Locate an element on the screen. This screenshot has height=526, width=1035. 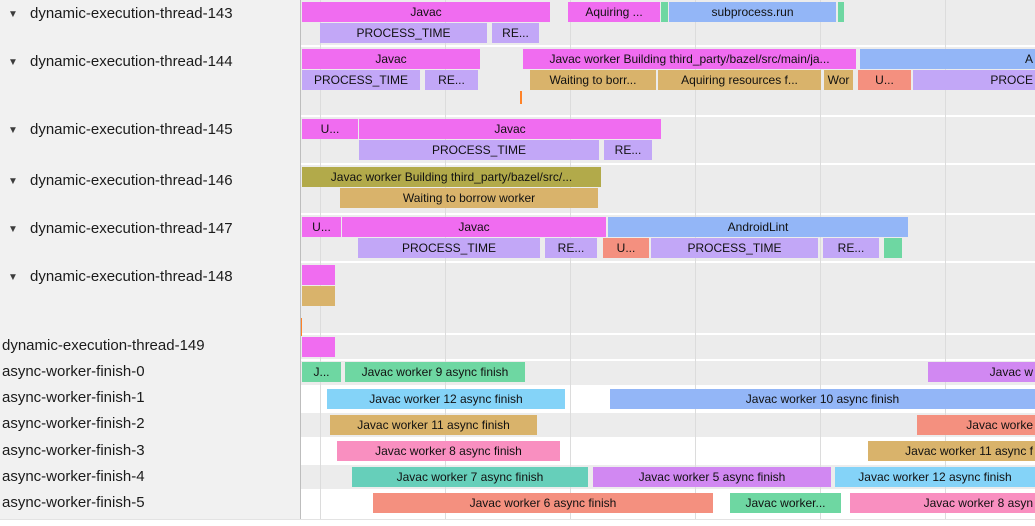
track-name-label: async-worker-finish-4 is located at coordinates (73, 476).